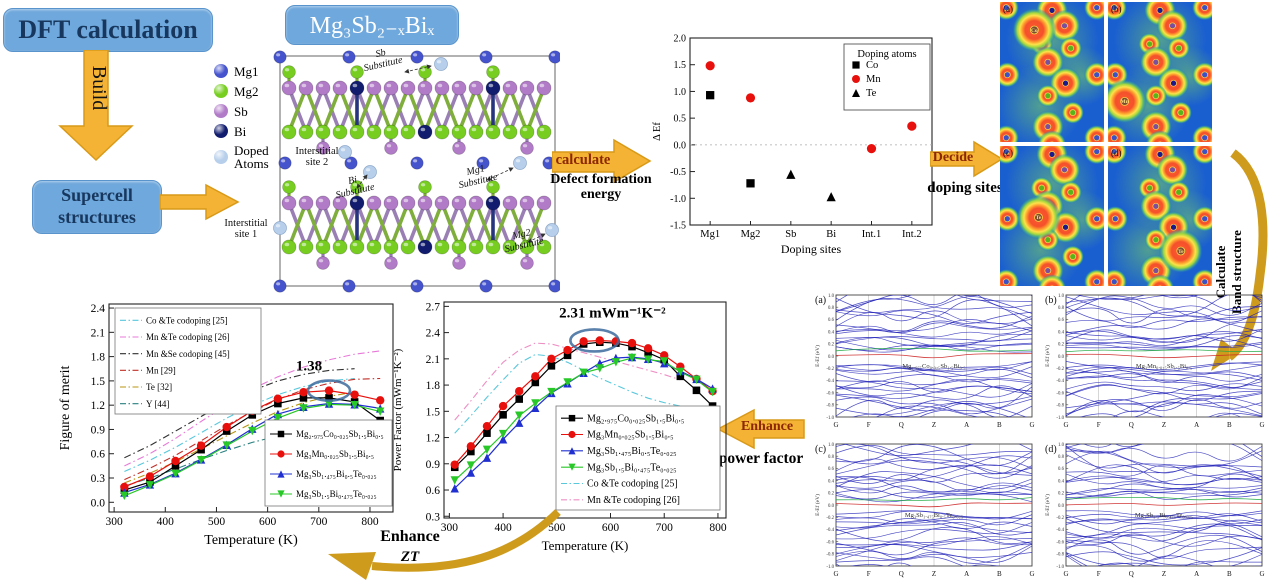  I want to click on bi-label: Bi, so click(240, 131).